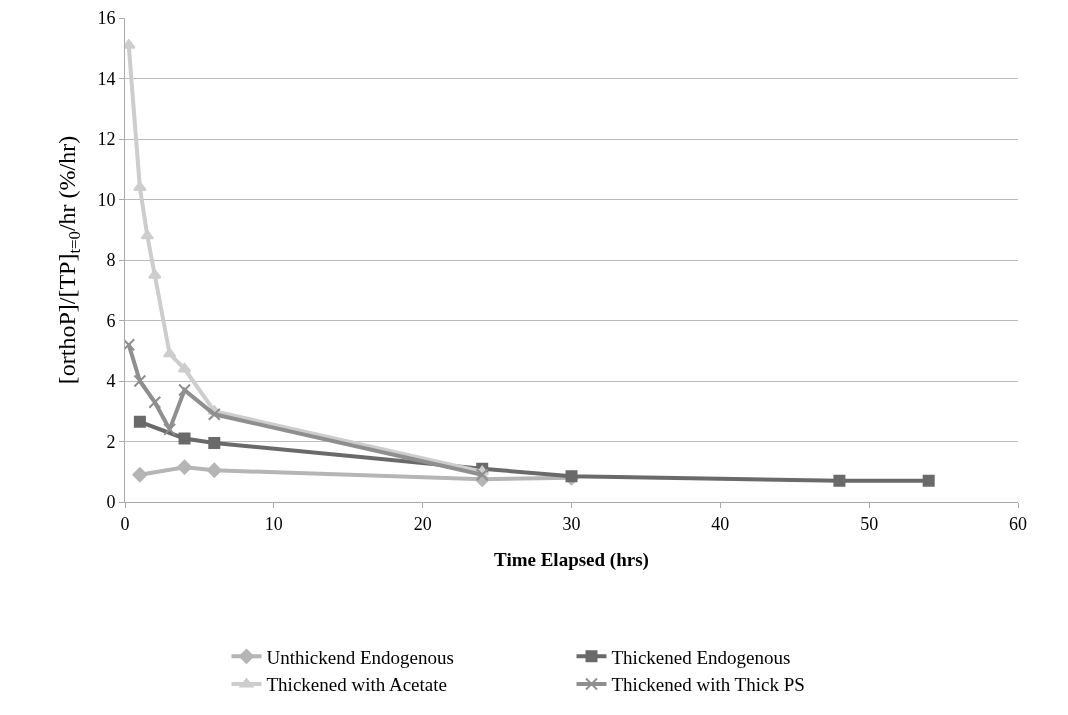 Image resolution: width=1068 pixels, height=715 pixels. I want to click on x-tick-label: 50, so click(869, 523).